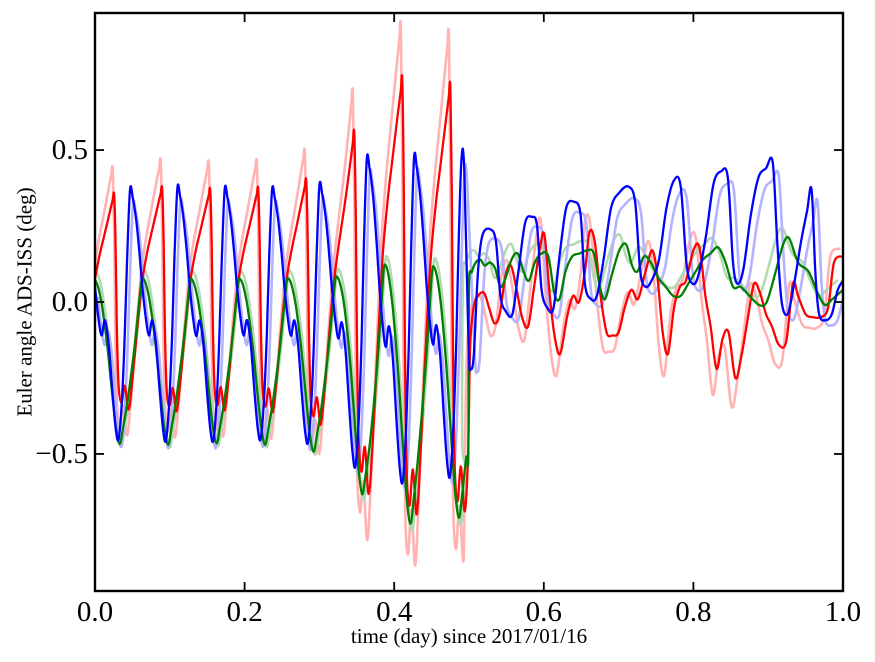 Image resolution: width=875 pixels, height=662 pixels. Describe the element at coordinates (24, 302) in the screenshot. I see `y-axis-title: Euler angle ADS-ISS (deg)` at that location.